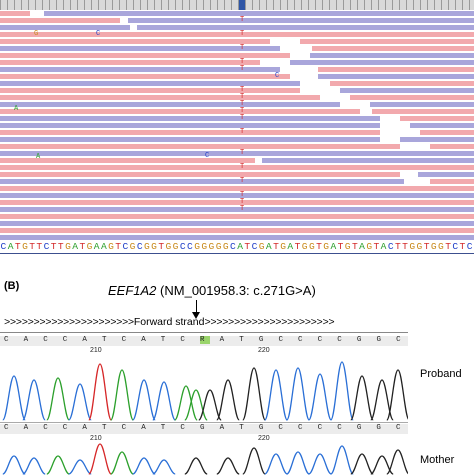 The image size is (474, 476). Describe the element at coordinates (455, 253) in the screenshot. I see `amino-acid: T` at that location.